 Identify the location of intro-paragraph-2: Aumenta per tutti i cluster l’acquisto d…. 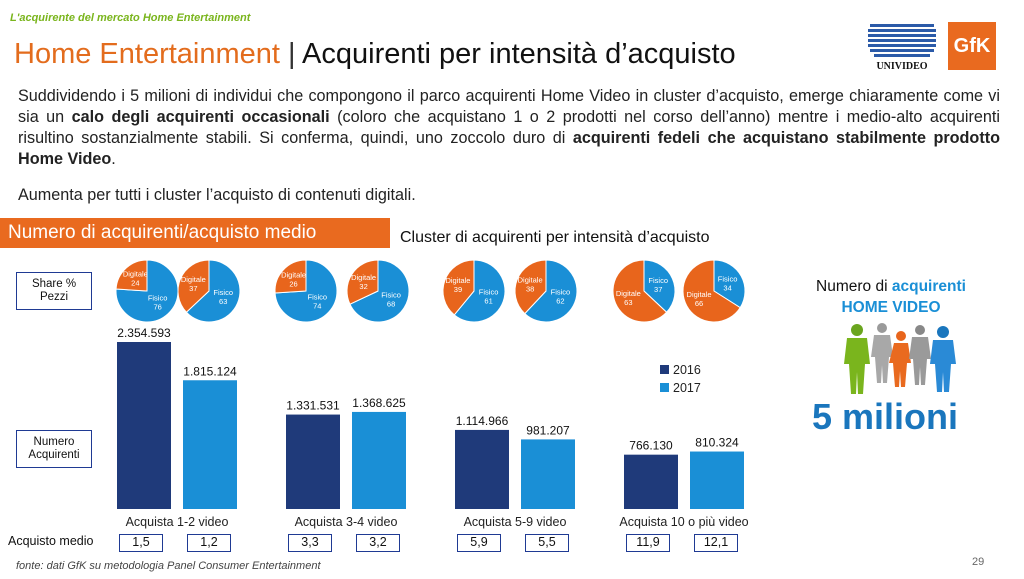
(217, 195).